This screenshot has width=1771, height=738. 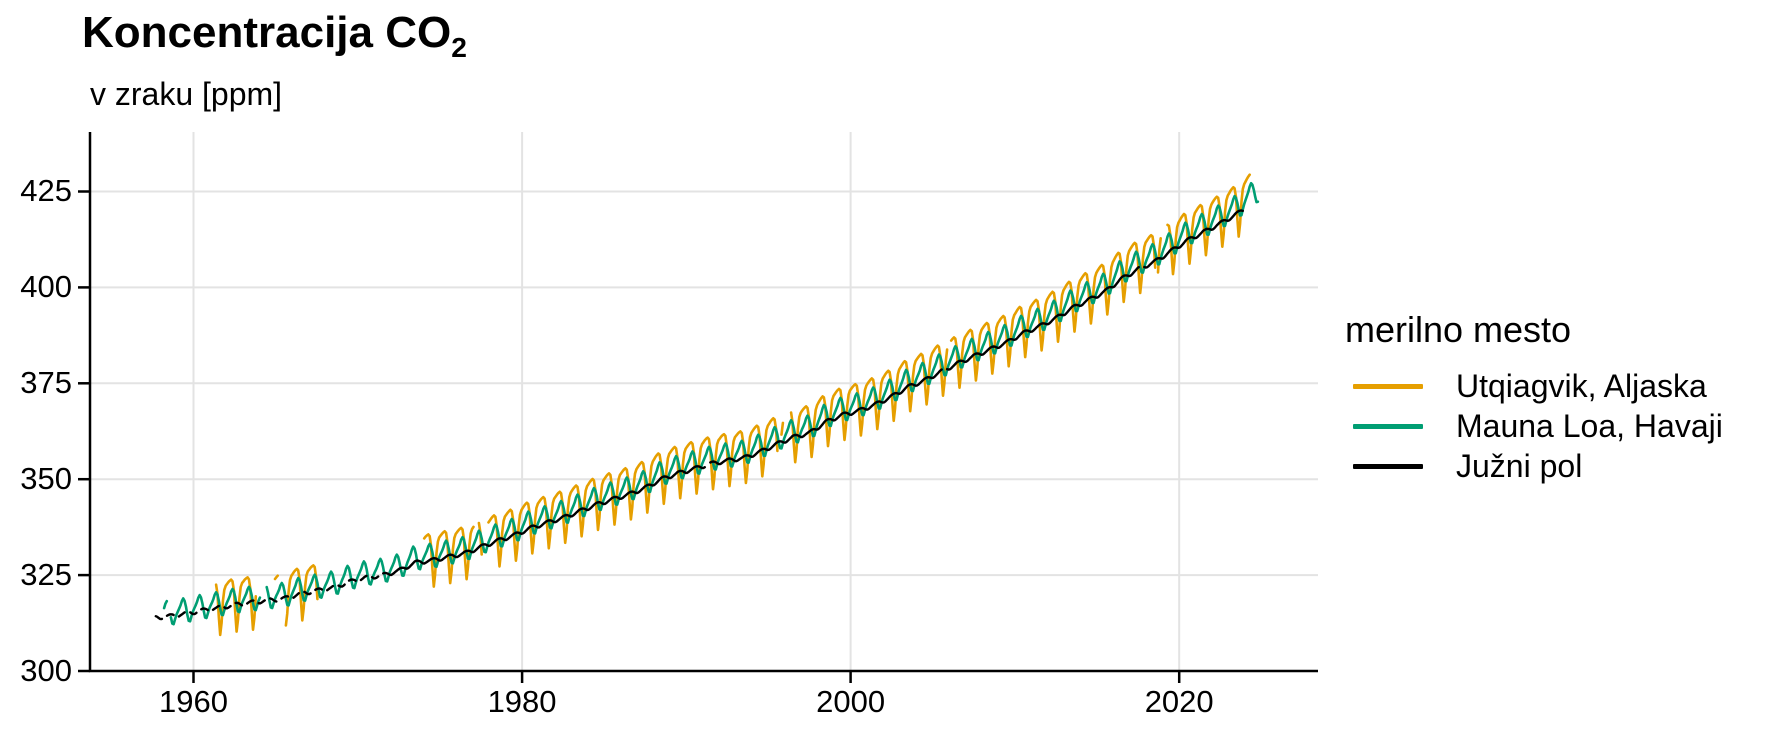 What do you see at coordinates (46, 287) in the screenshot?
I see `y-tick-label: 400` at bounding box center [46, 287].